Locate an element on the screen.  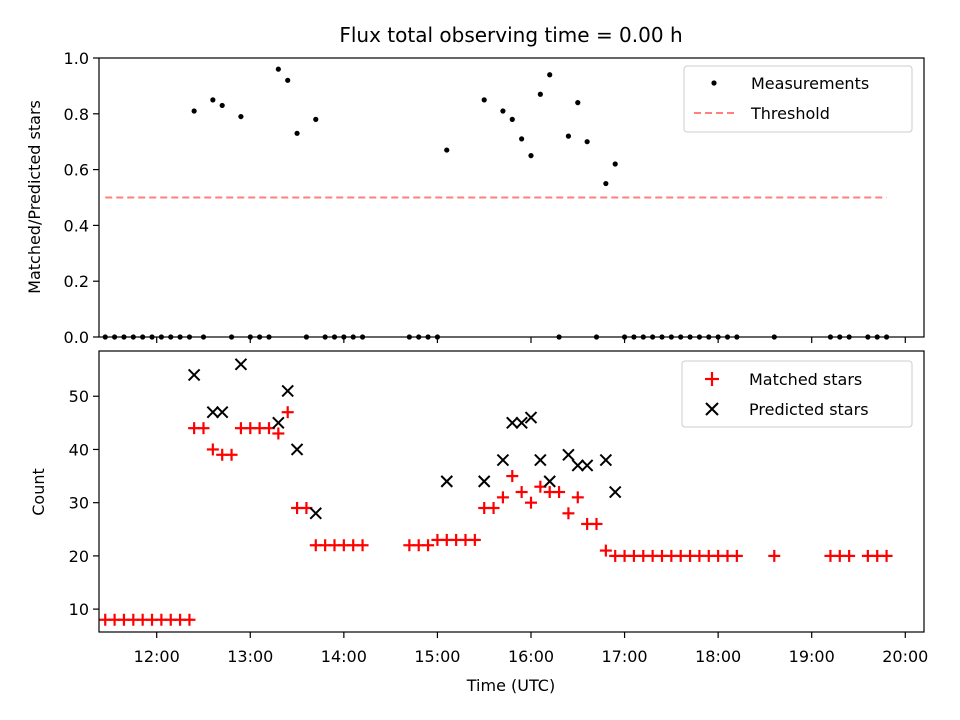
bottom-y-tick-label: 20 is located at coordinates (79, 556).